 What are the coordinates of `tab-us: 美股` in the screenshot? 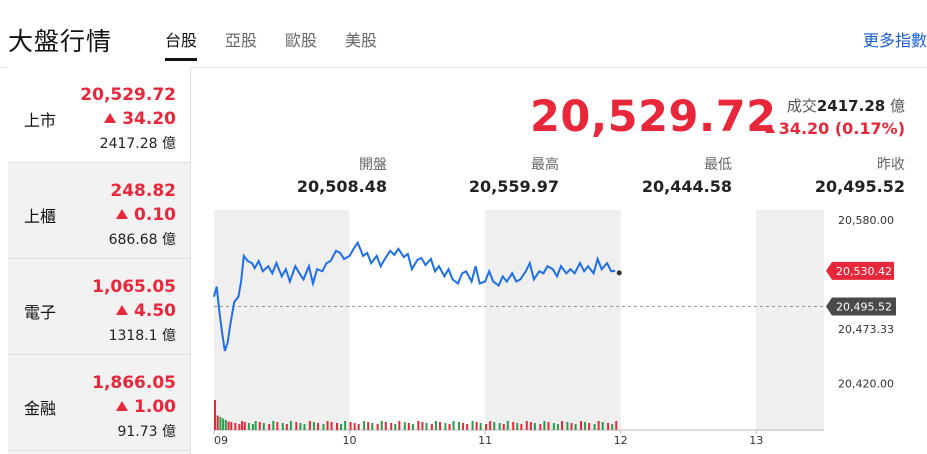 It's located at (361, 40).